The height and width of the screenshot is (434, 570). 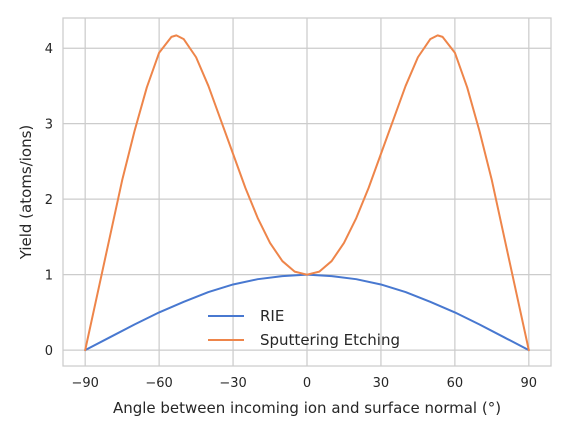 I want to click on x-tick-label: 0, so click(x=307, y=383).